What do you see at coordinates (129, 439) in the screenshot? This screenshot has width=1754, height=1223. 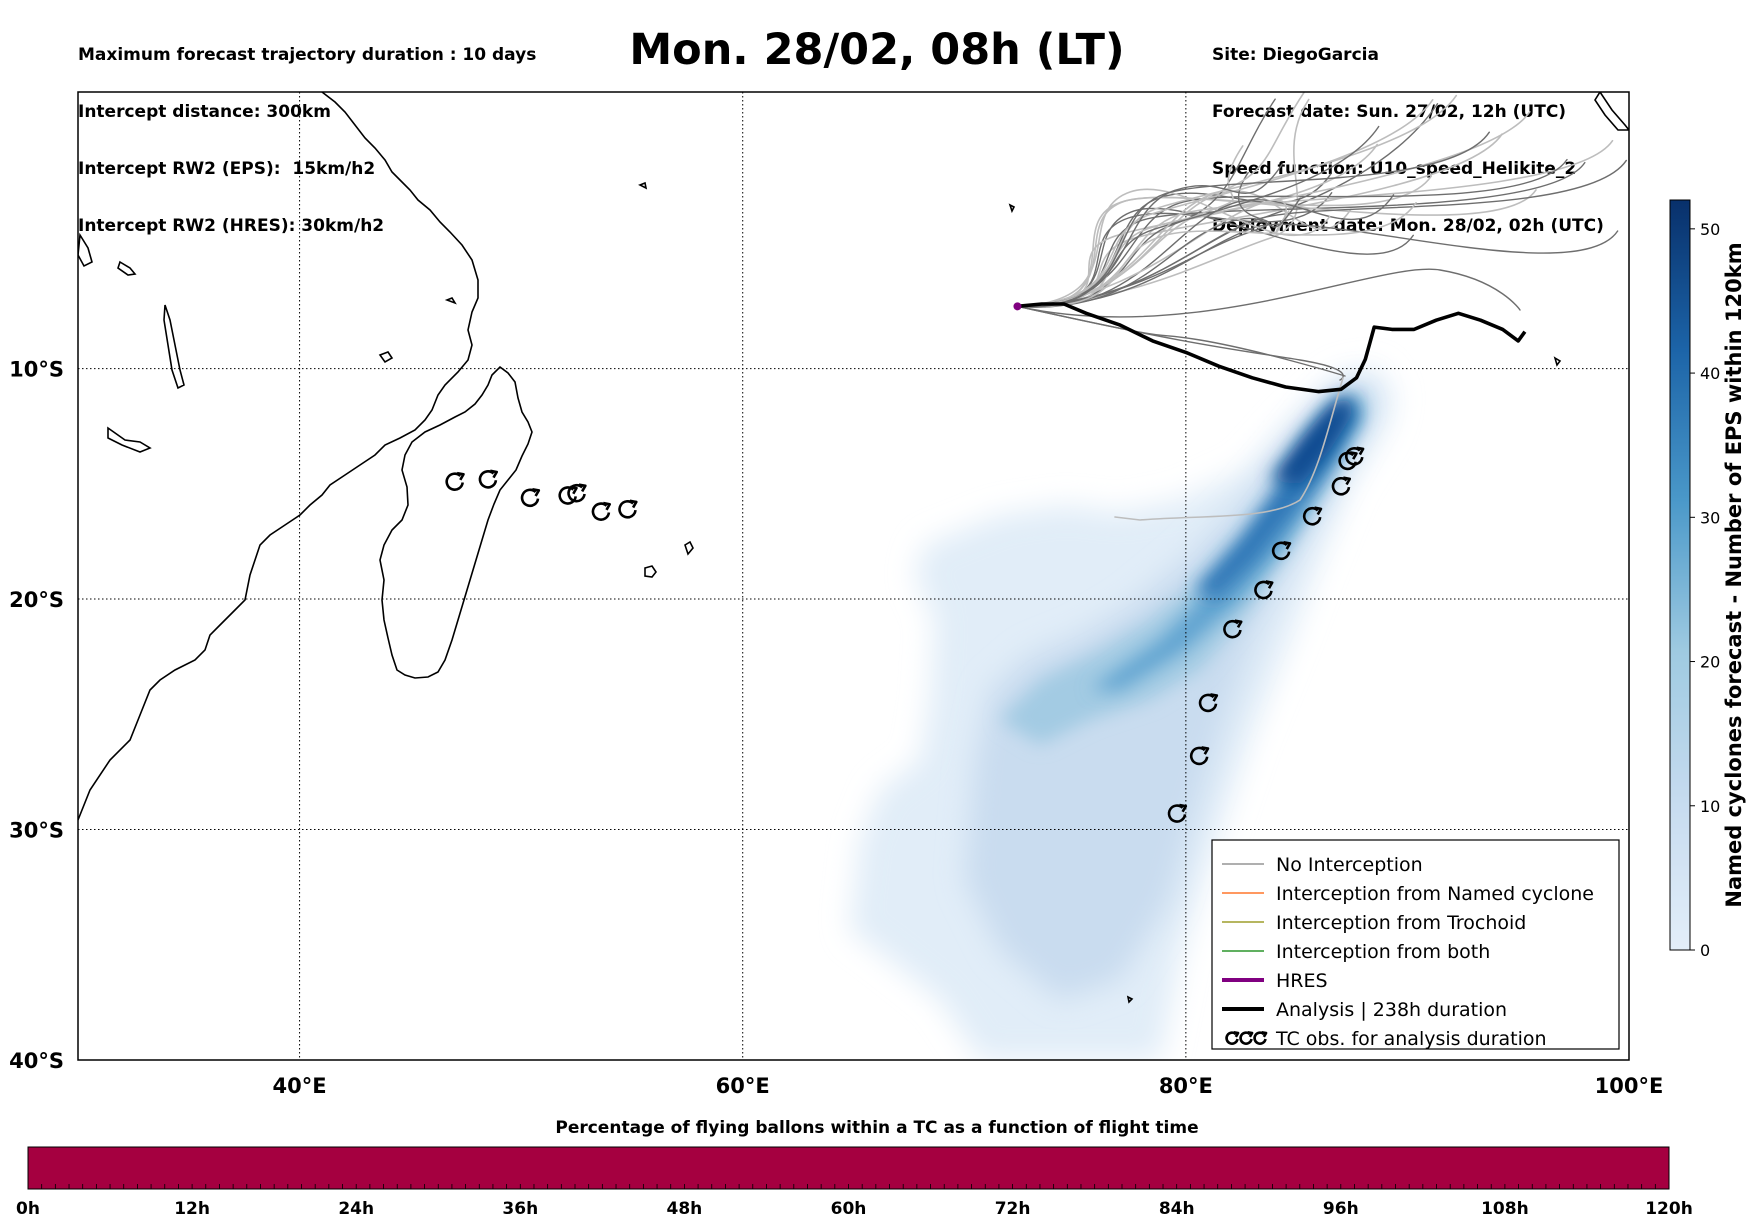 I see `lake-tanganyika` at bounding box center [129, 439].